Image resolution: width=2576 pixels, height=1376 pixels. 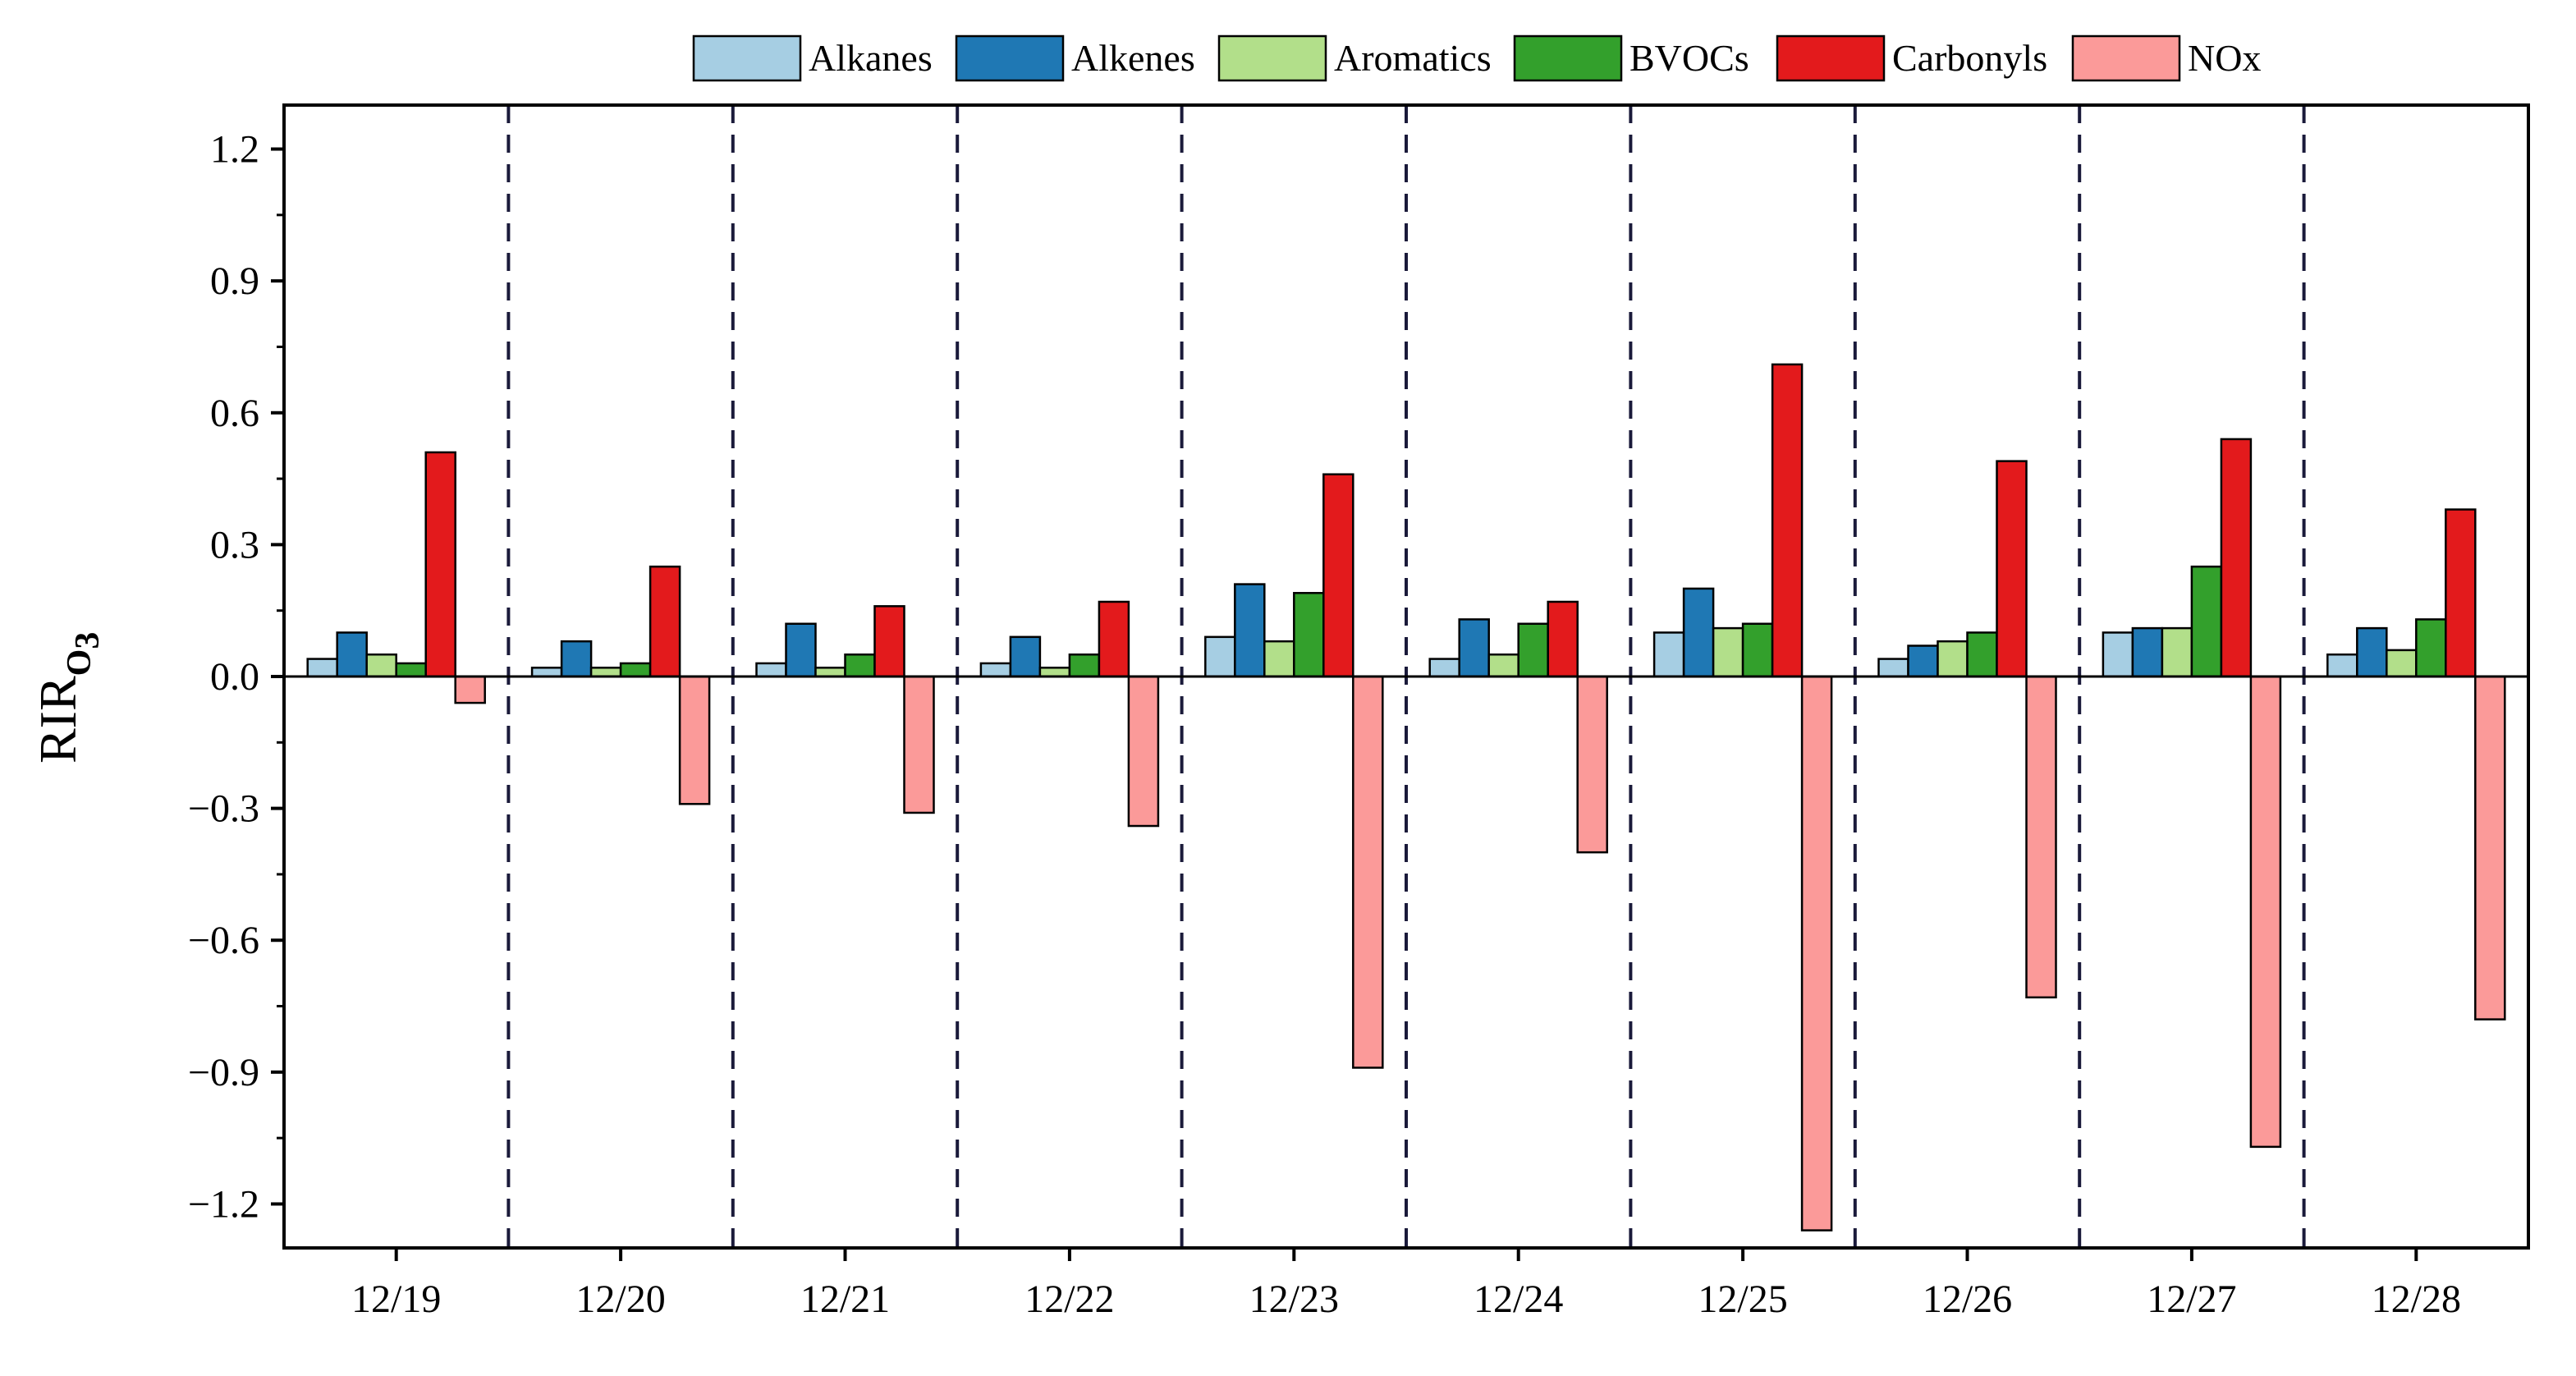 What do you see at coordinates (1689, 58) in the screenshot?
I see `legend-label-bvocs: BVOCs` at bounding box center [1689, 58].